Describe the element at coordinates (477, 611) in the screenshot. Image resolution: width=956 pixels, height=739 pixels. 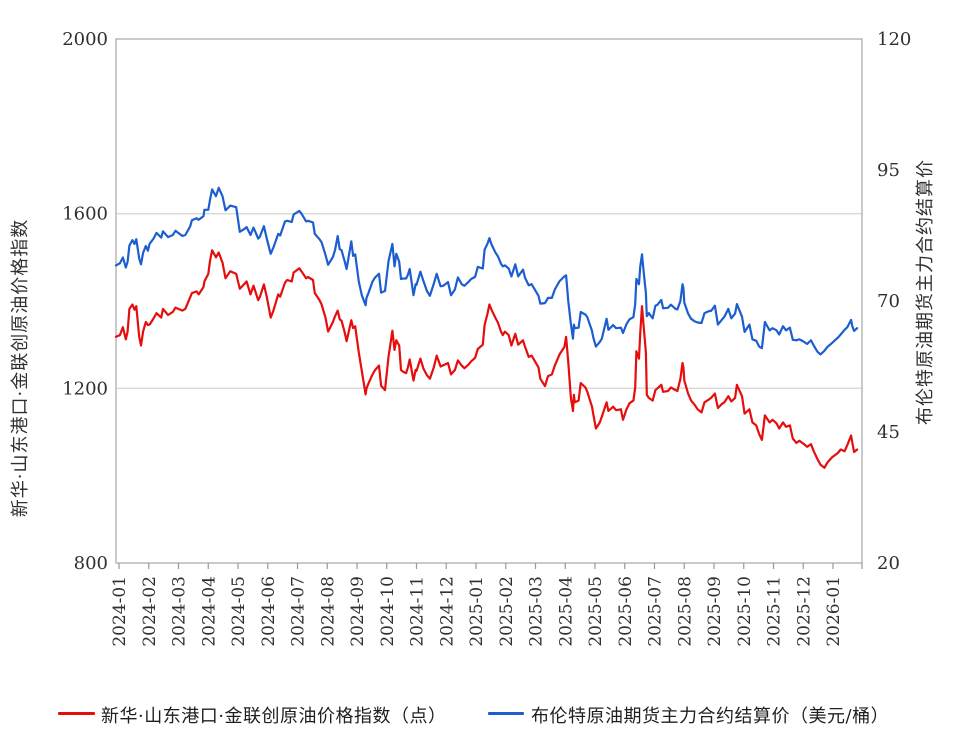
I see `x-tick-label: 2025-01` at that location.